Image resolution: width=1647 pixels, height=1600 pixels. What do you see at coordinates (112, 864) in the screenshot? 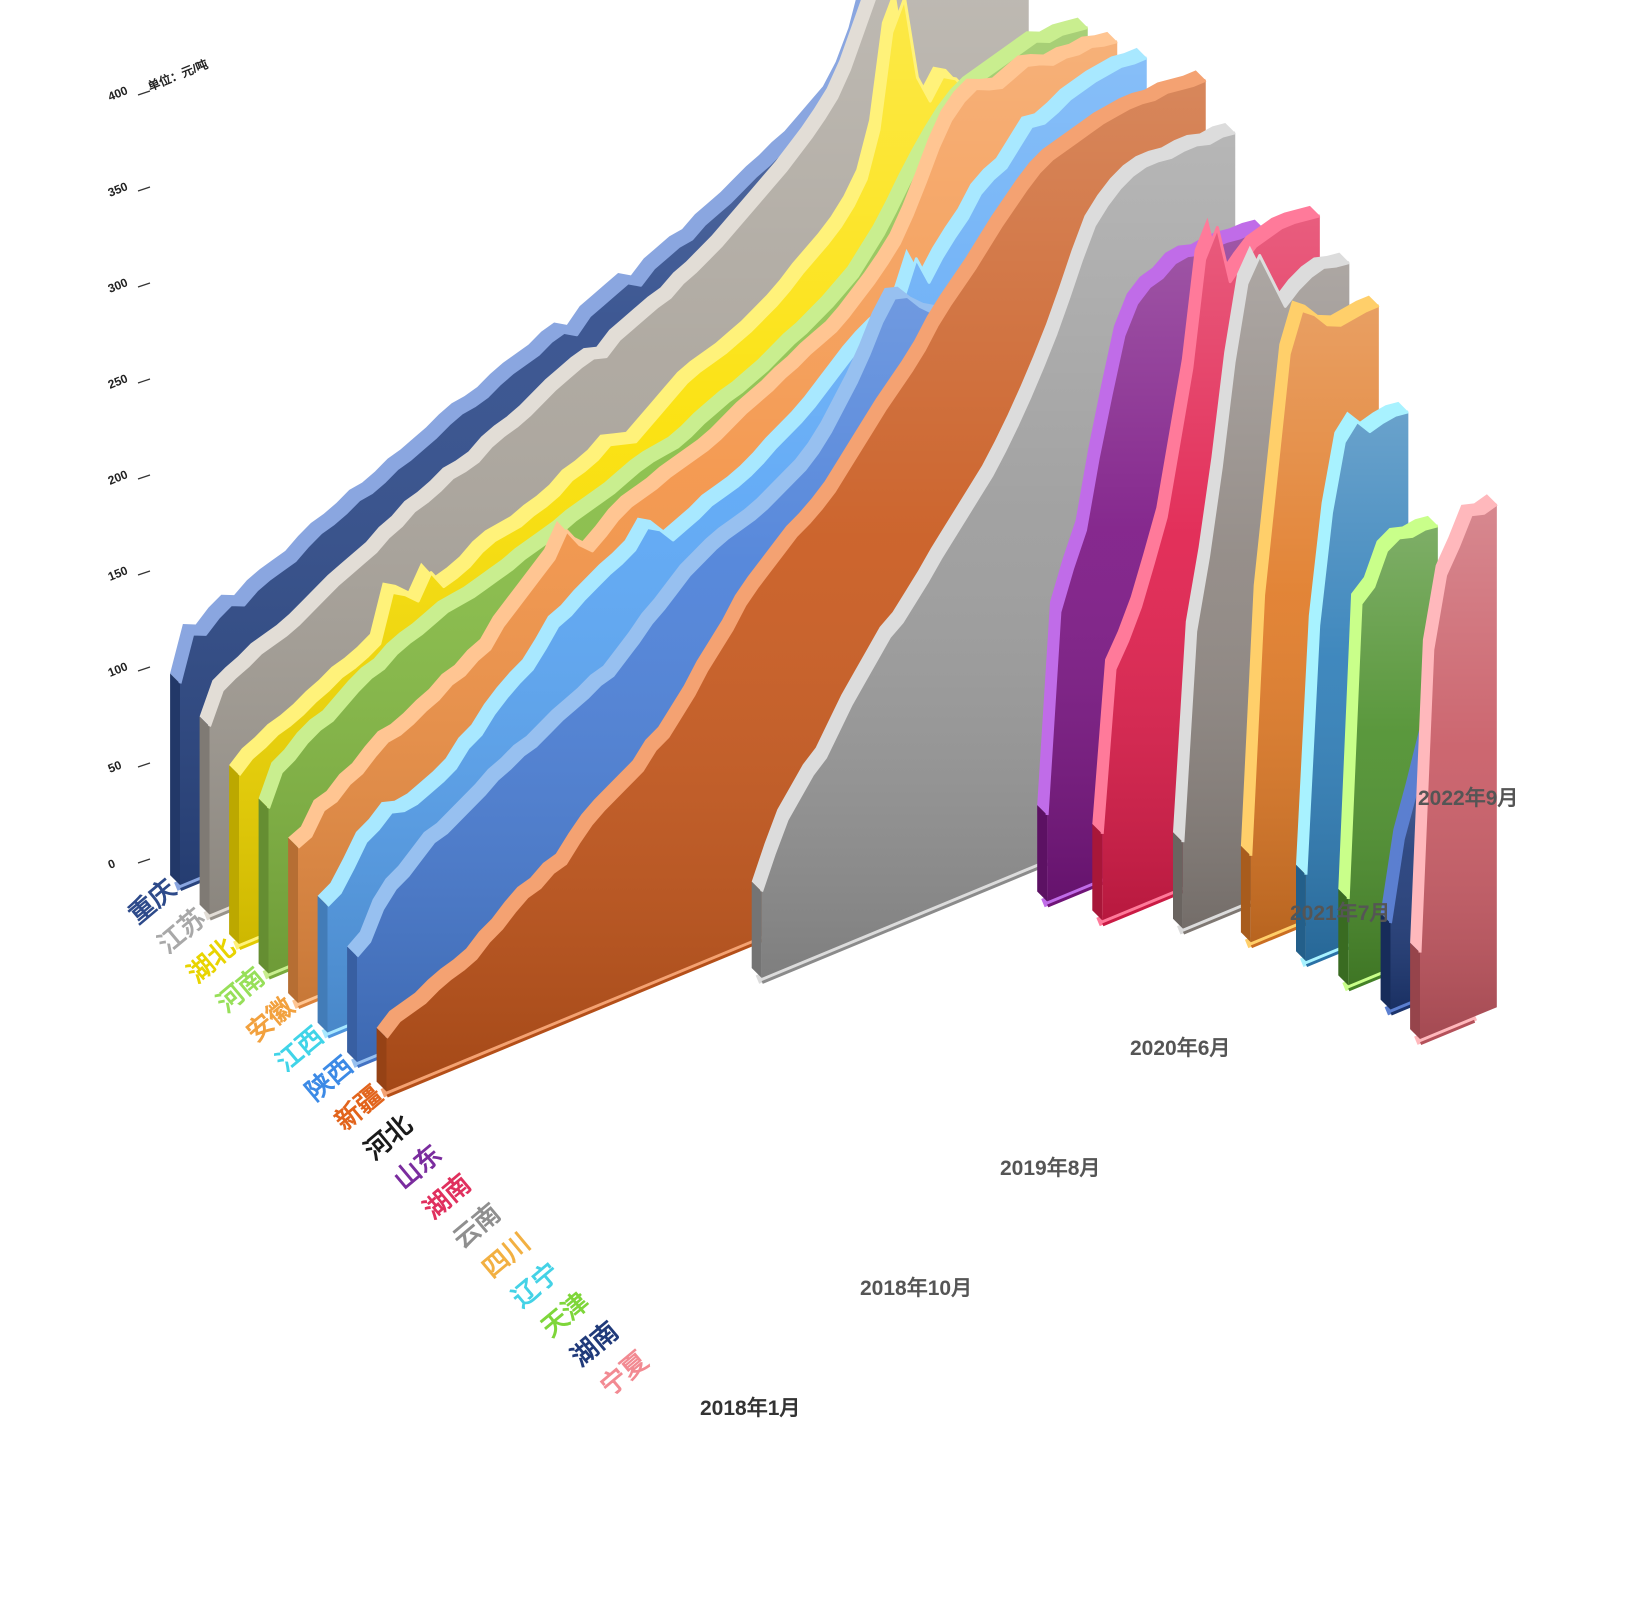
I see `y-tick-label: 0` at bounding box center [112, 864].